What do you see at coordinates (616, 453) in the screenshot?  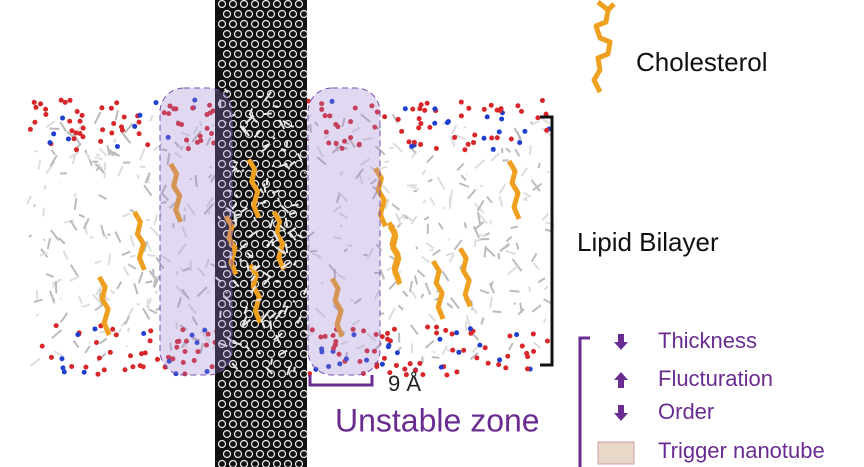 I see `nanotube-icon` at bounding box center [616, 453].